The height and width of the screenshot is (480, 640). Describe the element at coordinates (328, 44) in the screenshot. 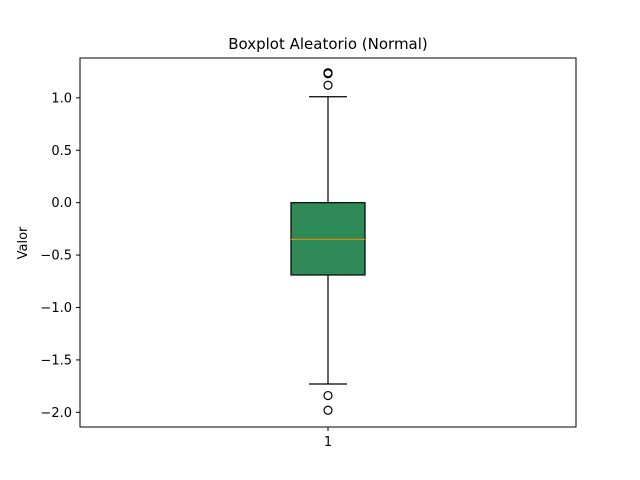

I see `chart-title: Boxplot Aleatorio (Normal)` at that location.